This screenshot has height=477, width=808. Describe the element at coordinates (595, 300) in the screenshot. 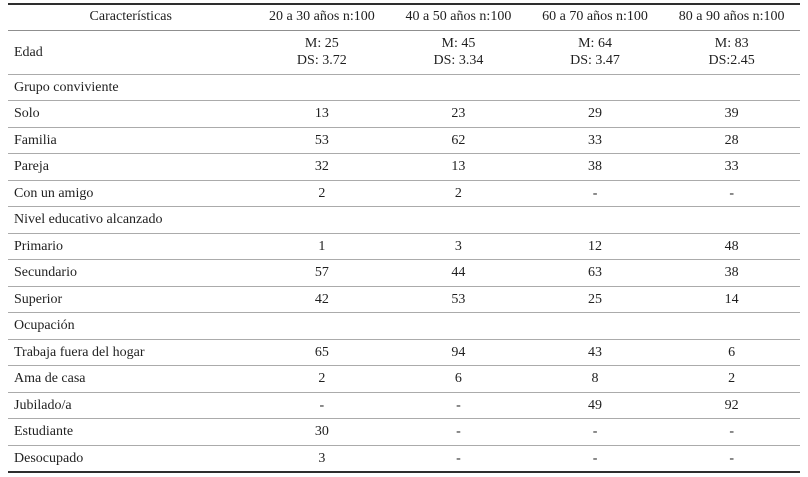

I see `row-value: 25` at that location.